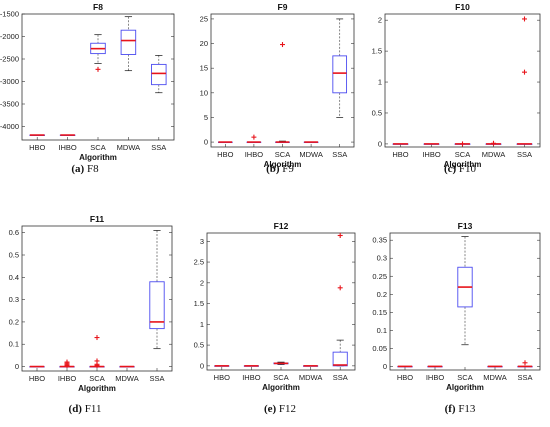 This screenshot has height=427, width=550. Describe the element at coordinates (287, 169) in the screenshot. I see `caption-name: F9` at that location.